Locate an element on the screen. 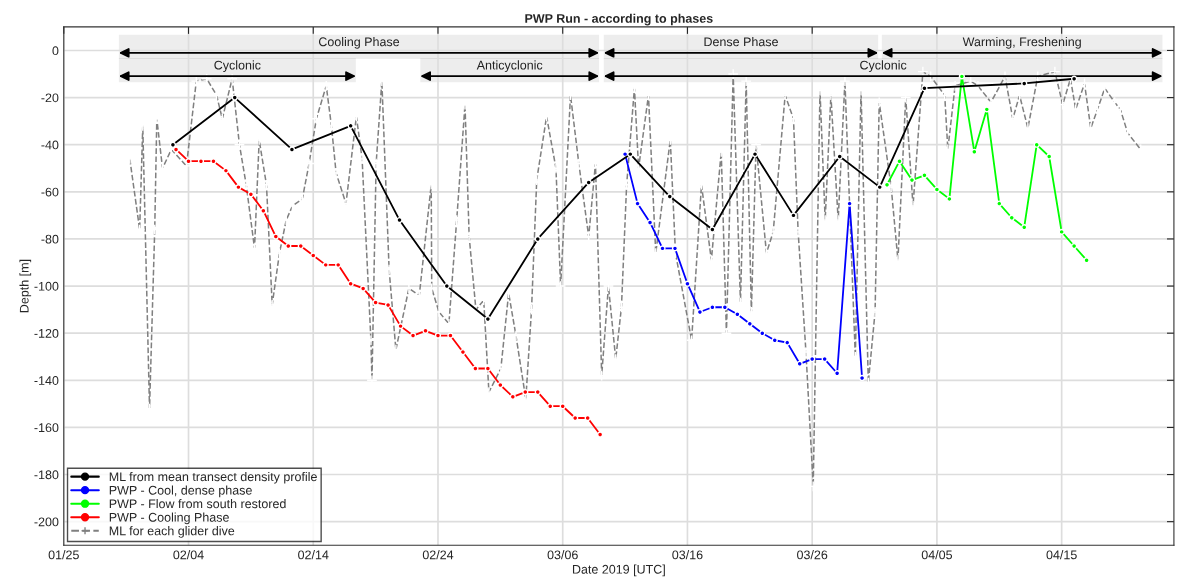 This screenshot has height=585, width=1181. y-tick-label: -200 is located at coordinates (46, 522).